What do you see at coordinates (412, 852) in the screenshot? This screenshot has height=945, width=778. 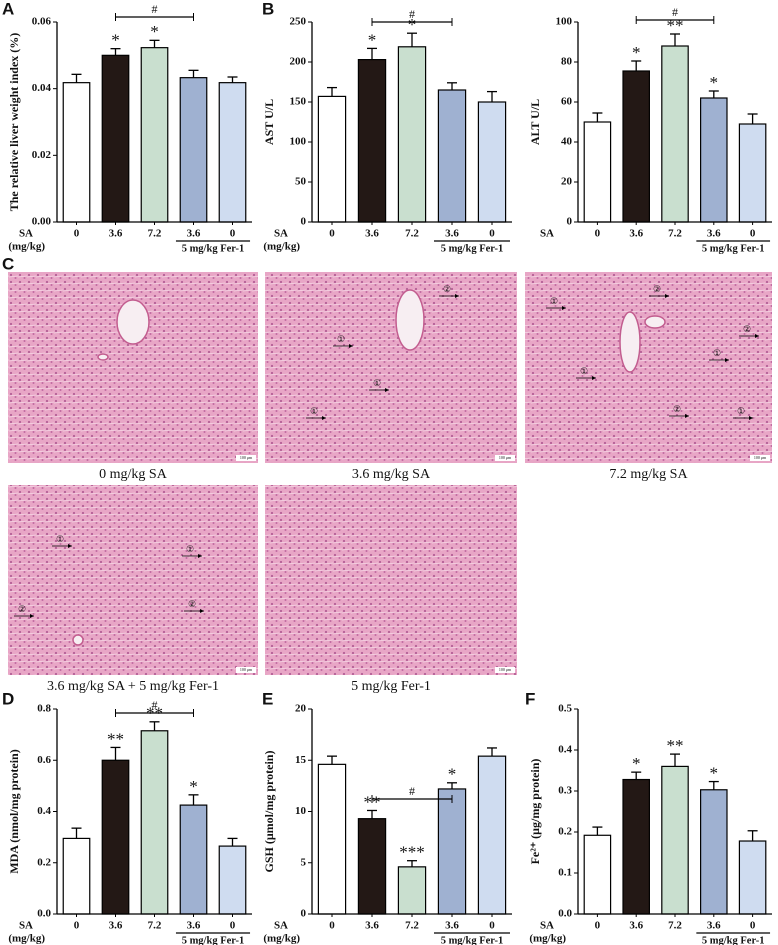 I see `significance: ***` at bounding box center [412, 852].